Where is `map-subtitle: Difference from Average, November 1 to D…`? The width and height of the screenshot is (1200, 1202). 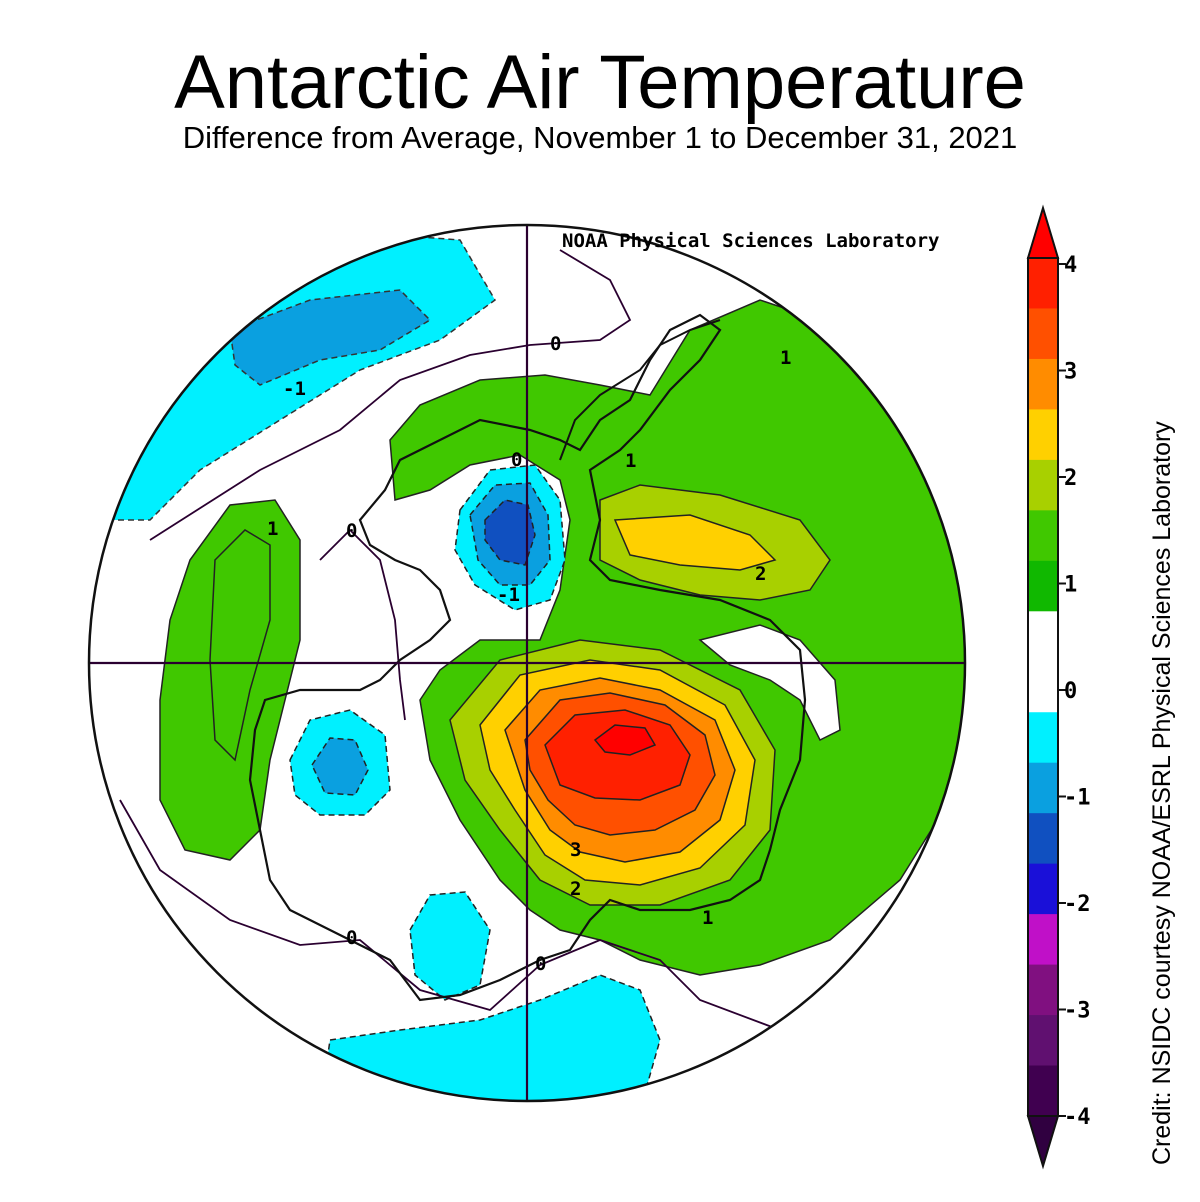
map-subtitle: Difference from Average, November 1 to D… is located at coordinates (600, 137).